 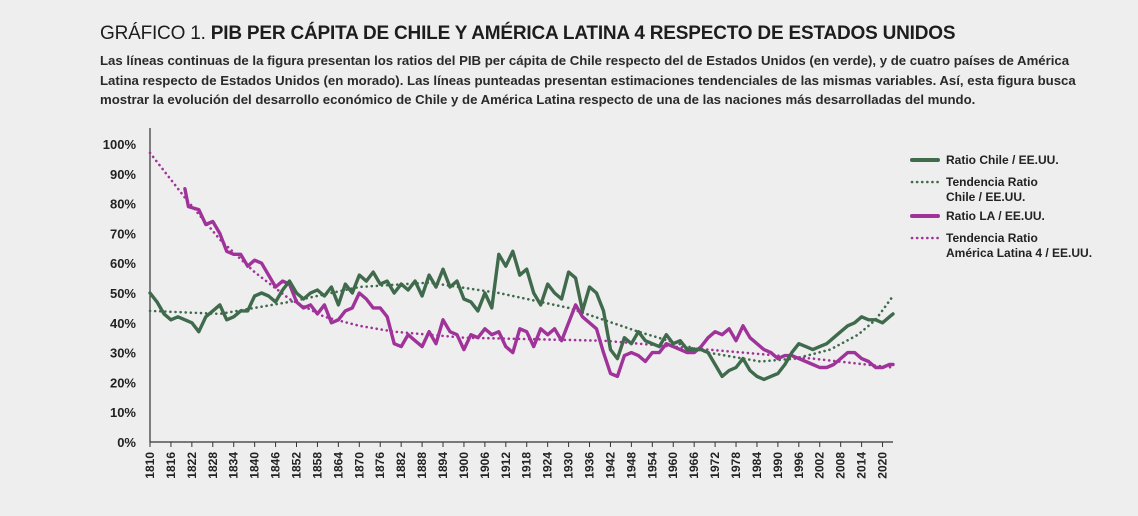 I want to click on x-tick-label: 1876, so click(x=380, y=465).